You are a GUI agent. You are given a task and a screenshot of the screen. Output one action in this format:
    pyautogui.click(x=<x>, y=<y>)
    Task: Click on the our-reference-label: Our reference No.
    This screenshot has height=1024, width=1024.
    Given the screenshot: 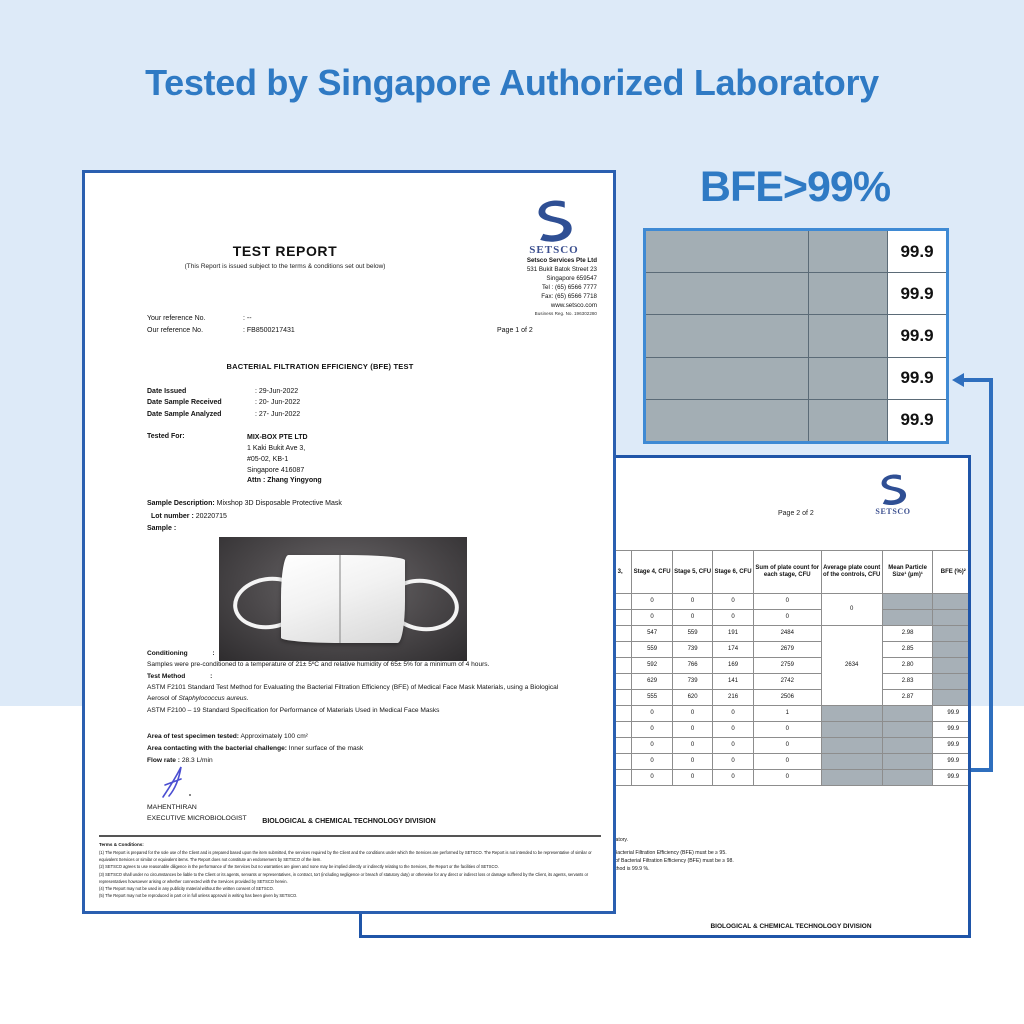 What is the action you would take?
    pyautogui.click(x=175, y=330)
    